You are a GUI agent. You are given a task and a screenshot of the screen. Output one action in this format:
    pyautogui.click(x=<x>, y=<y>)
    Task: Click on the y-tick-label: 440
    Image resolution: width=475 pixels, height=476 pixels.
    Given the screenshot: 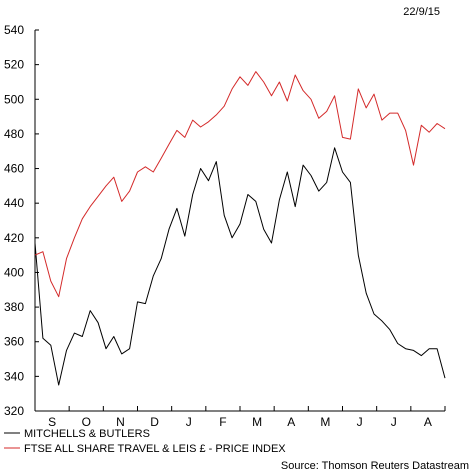 What is the action you would take?
    pyautogui.click(x=14, y=203)
    